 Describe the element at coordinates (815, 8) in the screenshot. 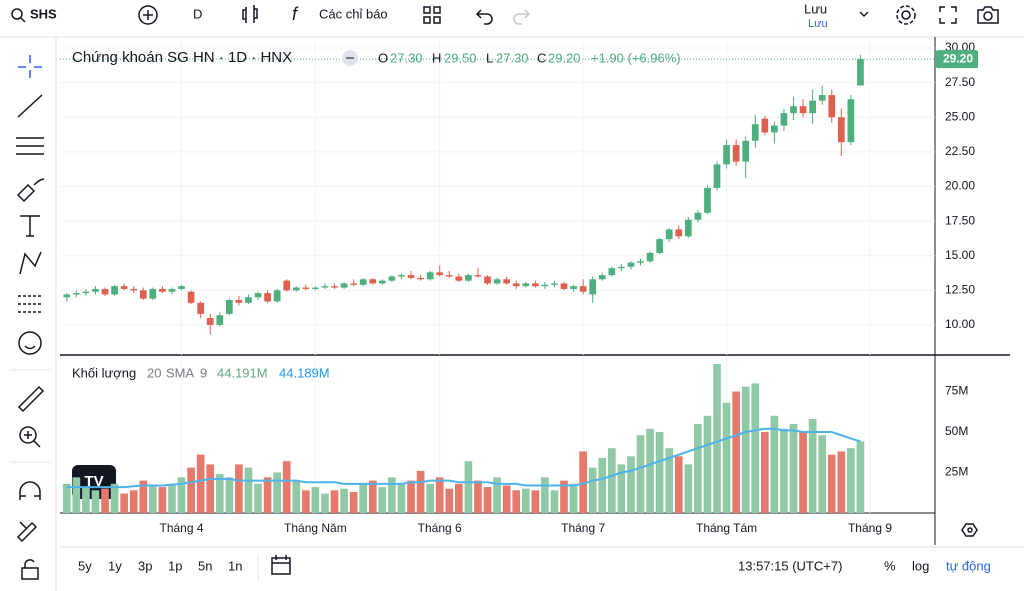

I see `save: Lưu` at that location.